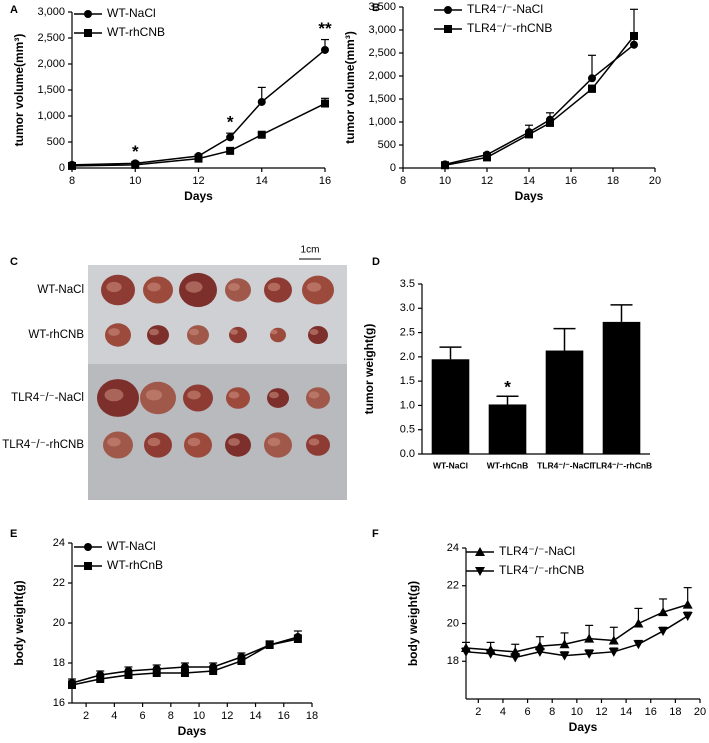 The image size is (709, 743). Describe the element at coordinates (537, 551) in the screenshot. I see `legend-label: TLR4⁻/⁻-NaCl` at that location.